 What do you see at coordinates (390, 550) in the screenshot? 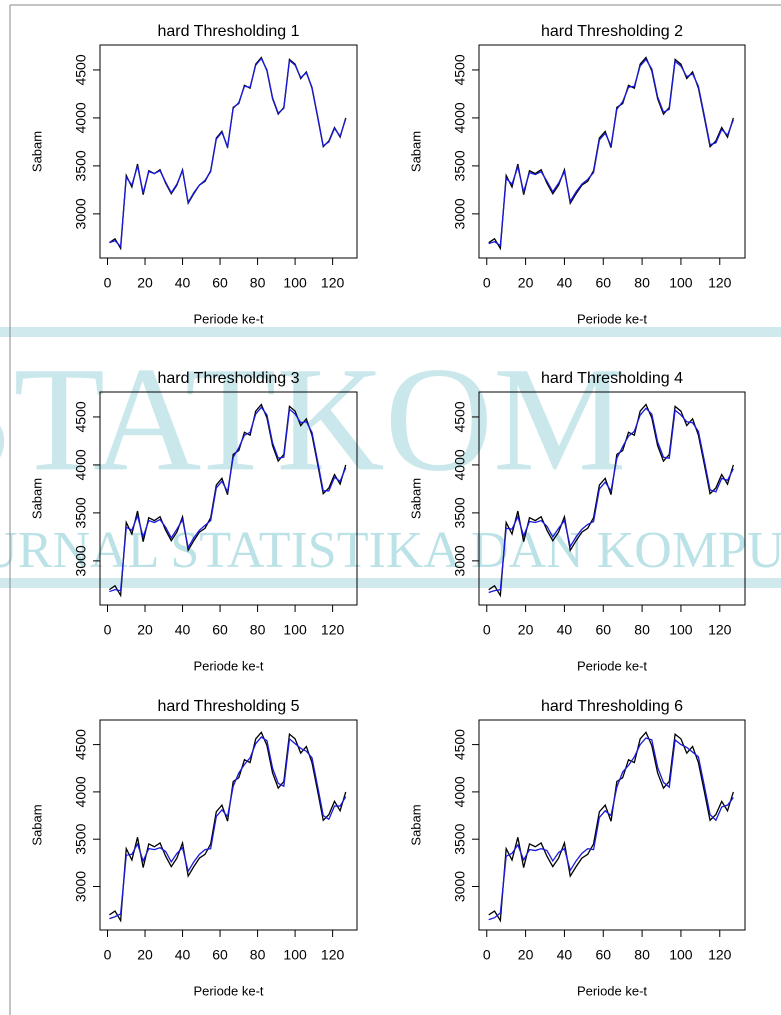
I see `watermark-subtitle: JURNAL STATISTIKA DAN KOMPUTASI` at bounding box center [390, 550].